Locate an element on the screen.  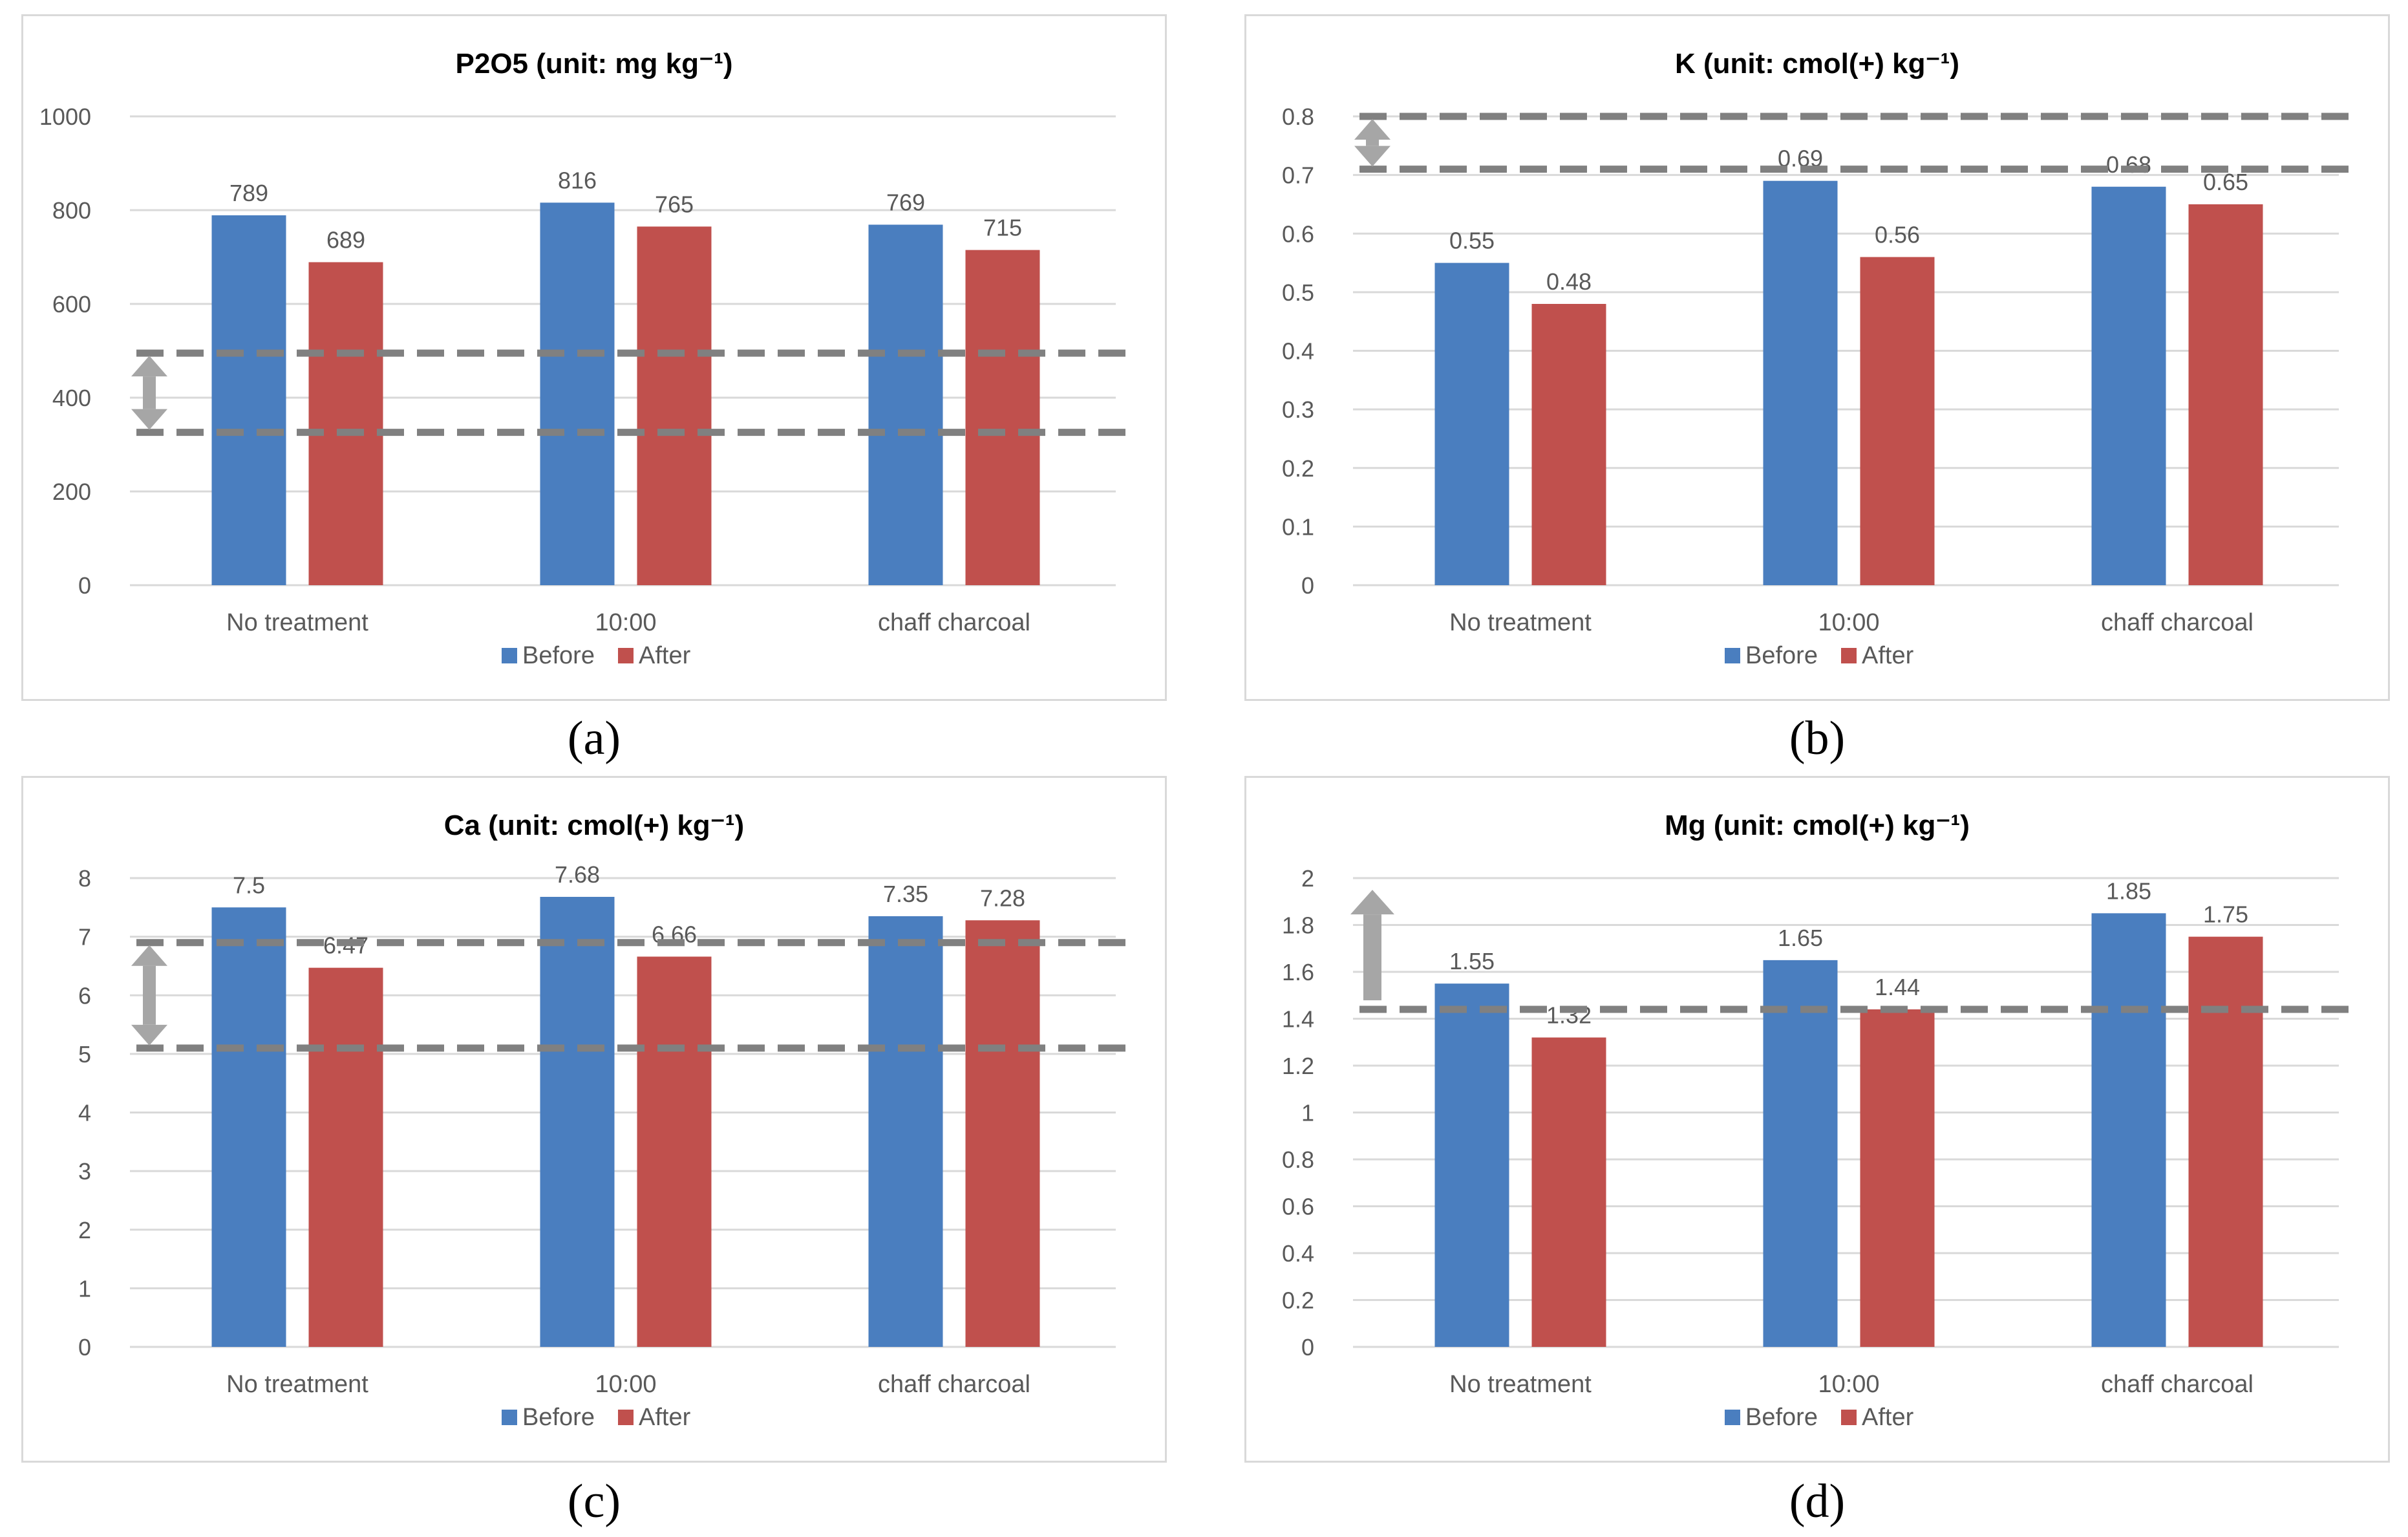
y-tick-label: 1.8 is located at coordinates (1298, 925).